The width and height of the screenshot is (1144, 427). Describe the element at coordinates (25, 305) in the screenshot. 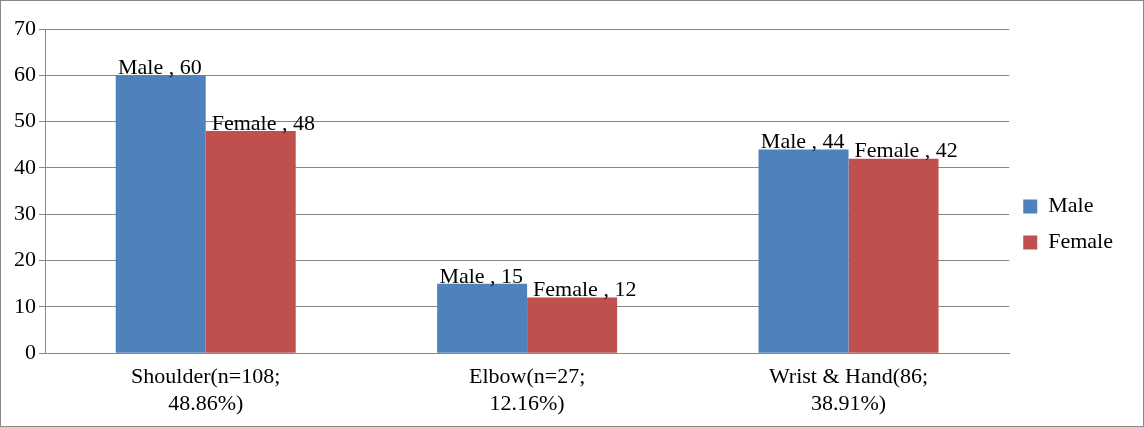

I see `y-tick-label: 10` at that location.